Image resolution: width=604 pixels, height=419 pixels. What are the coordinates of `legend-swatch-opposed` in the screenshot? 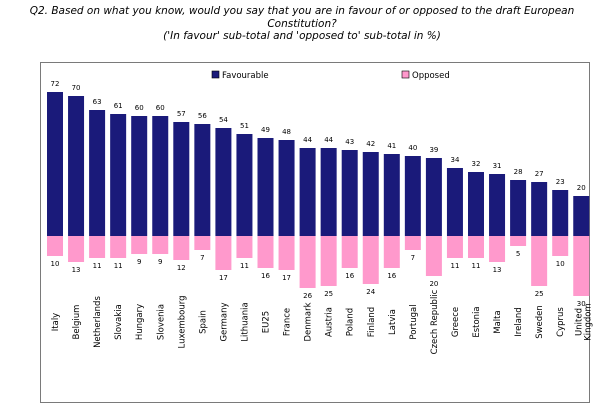 It's located at (405, 74).